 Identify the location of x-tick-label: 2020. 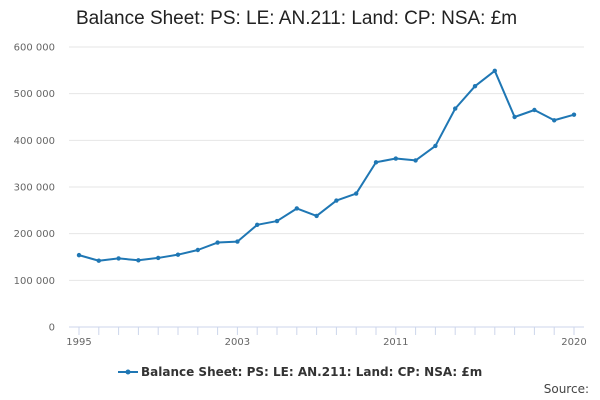
(573, 342).